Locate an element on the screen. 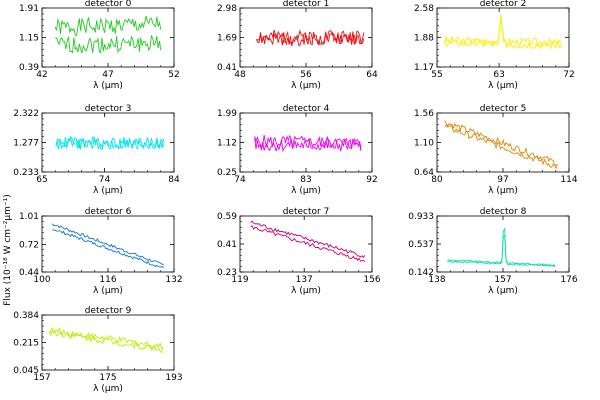 The width and height of the screenshot is (600, 400). y-tick-label: 0.59 is located at coordinates (227, 217).